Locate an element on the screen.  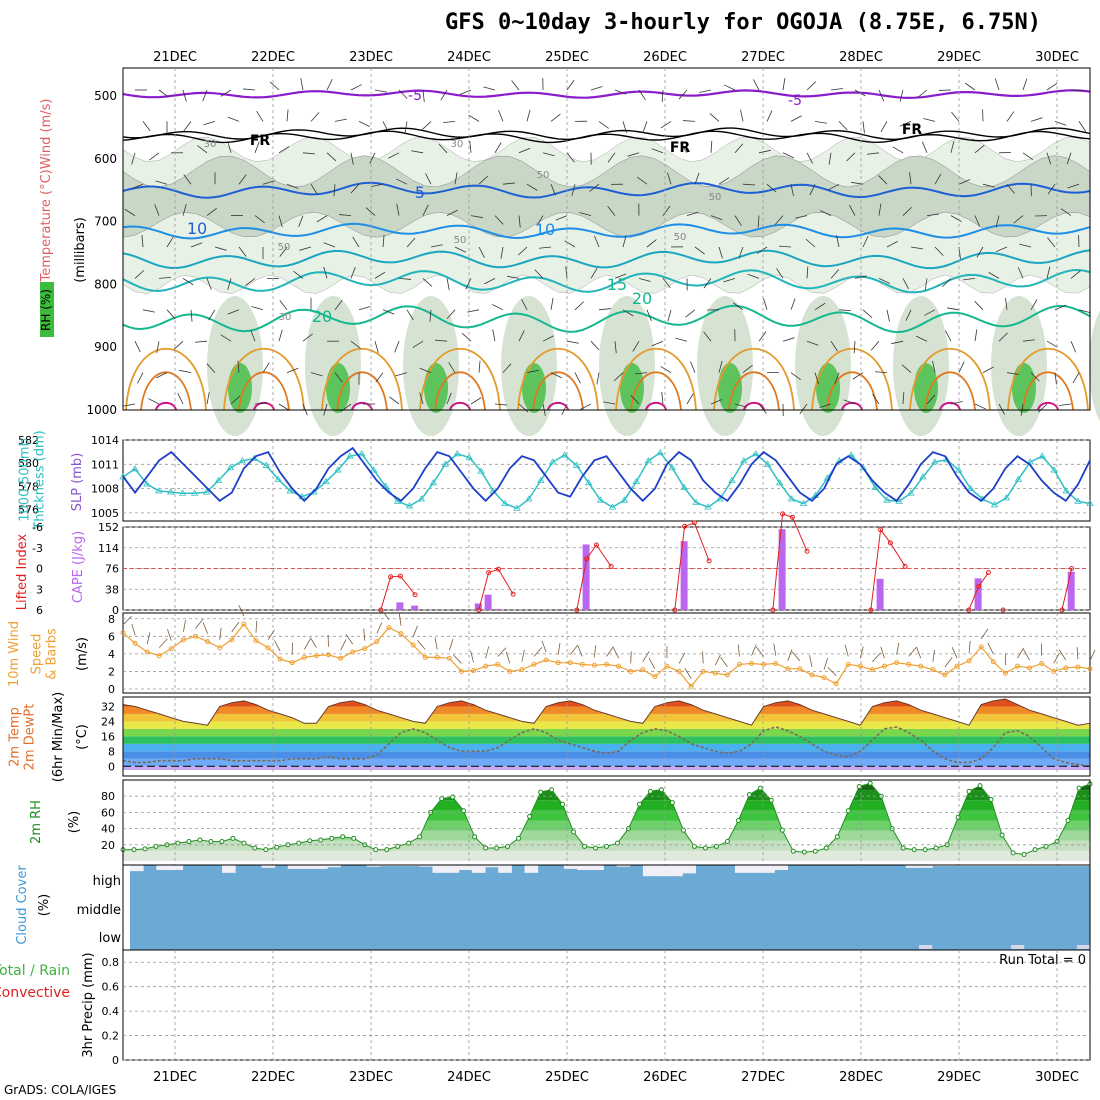
axis-tick-label: middle is located at coordinates (99, 910).